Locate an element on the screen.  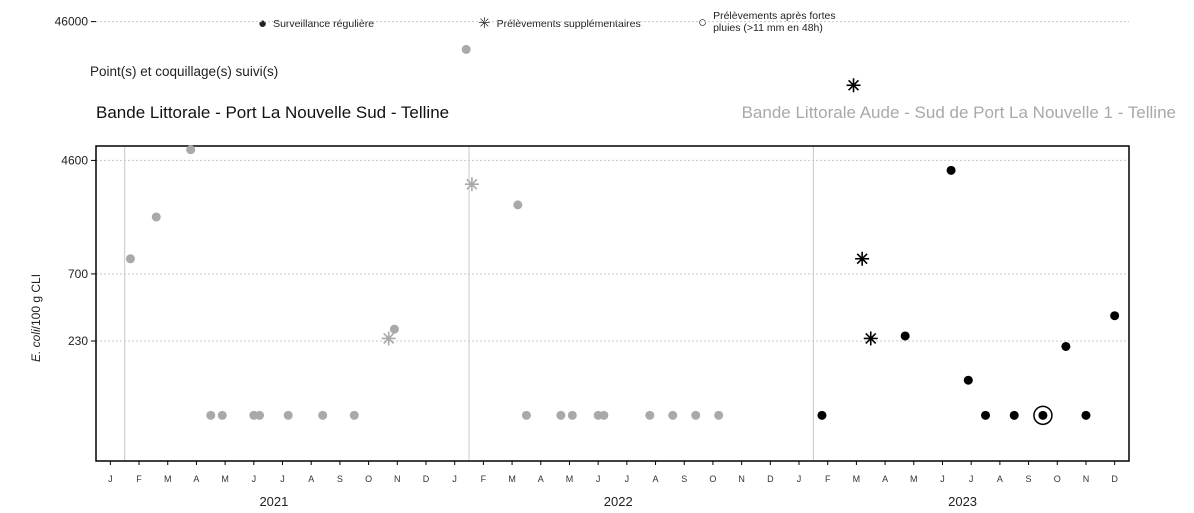
y-axis-label-rest: /100 g CLI is located at coordinates (36, 301).